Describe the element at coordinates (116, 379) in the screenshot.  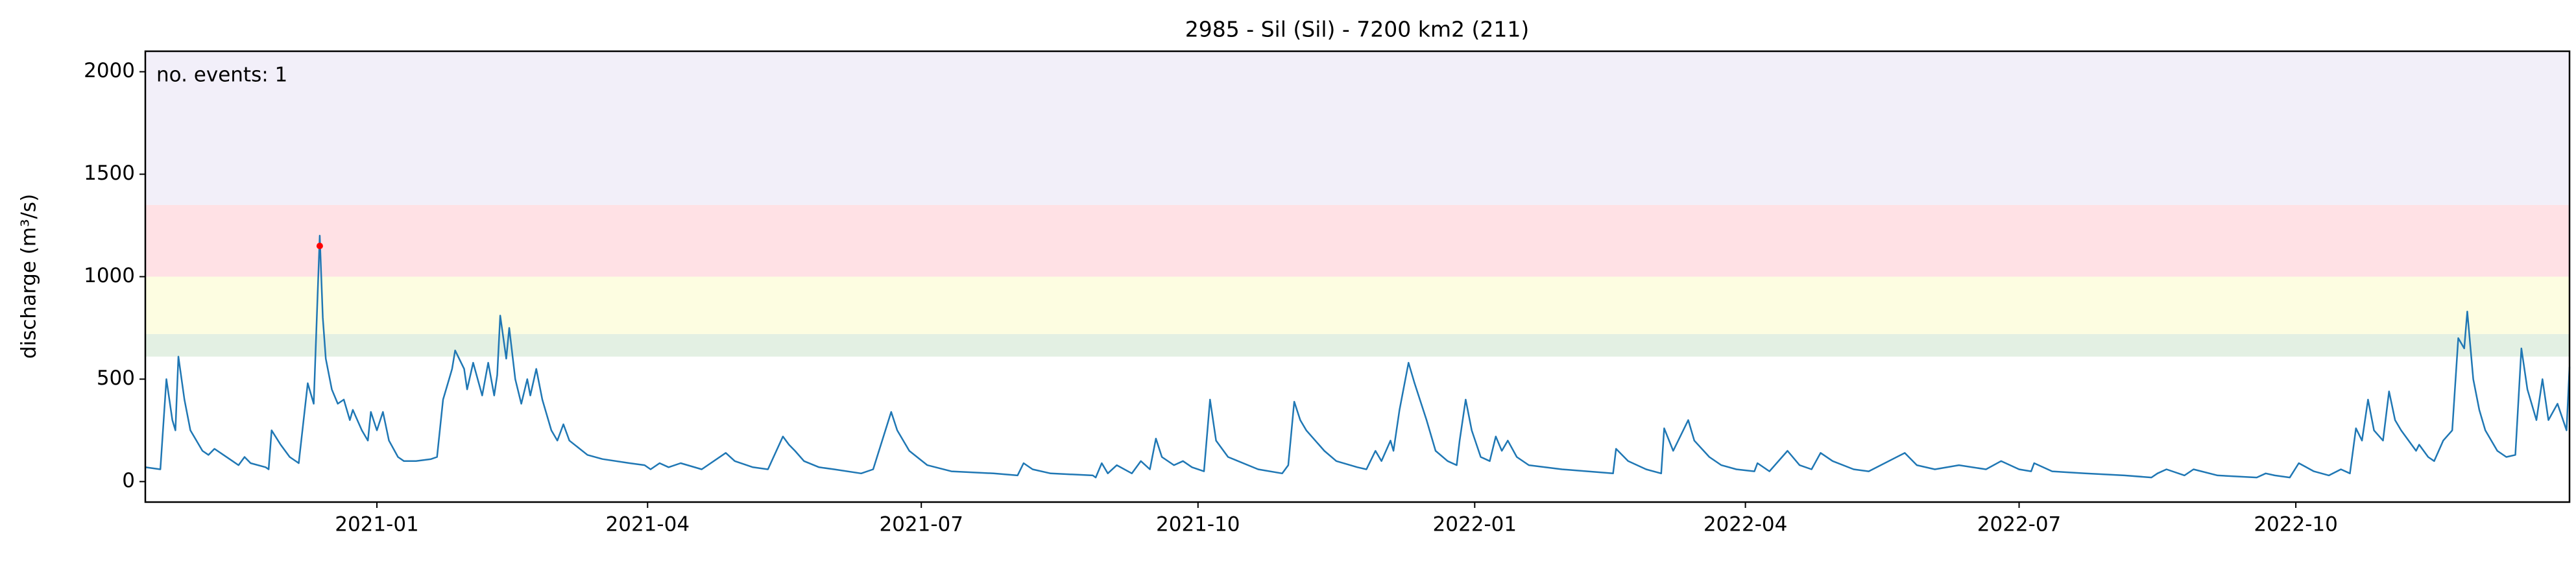
I see `y-tick-label: 500` at that location.